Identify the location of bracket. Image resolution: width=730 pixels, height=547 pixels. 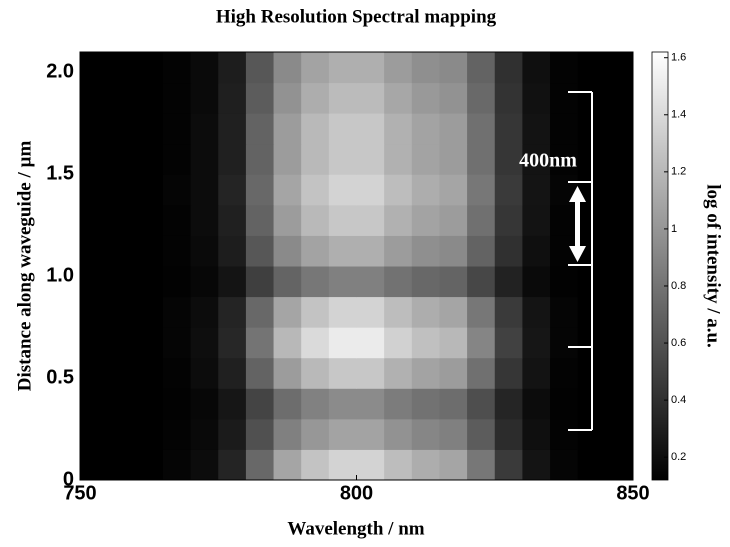
(580, 261).